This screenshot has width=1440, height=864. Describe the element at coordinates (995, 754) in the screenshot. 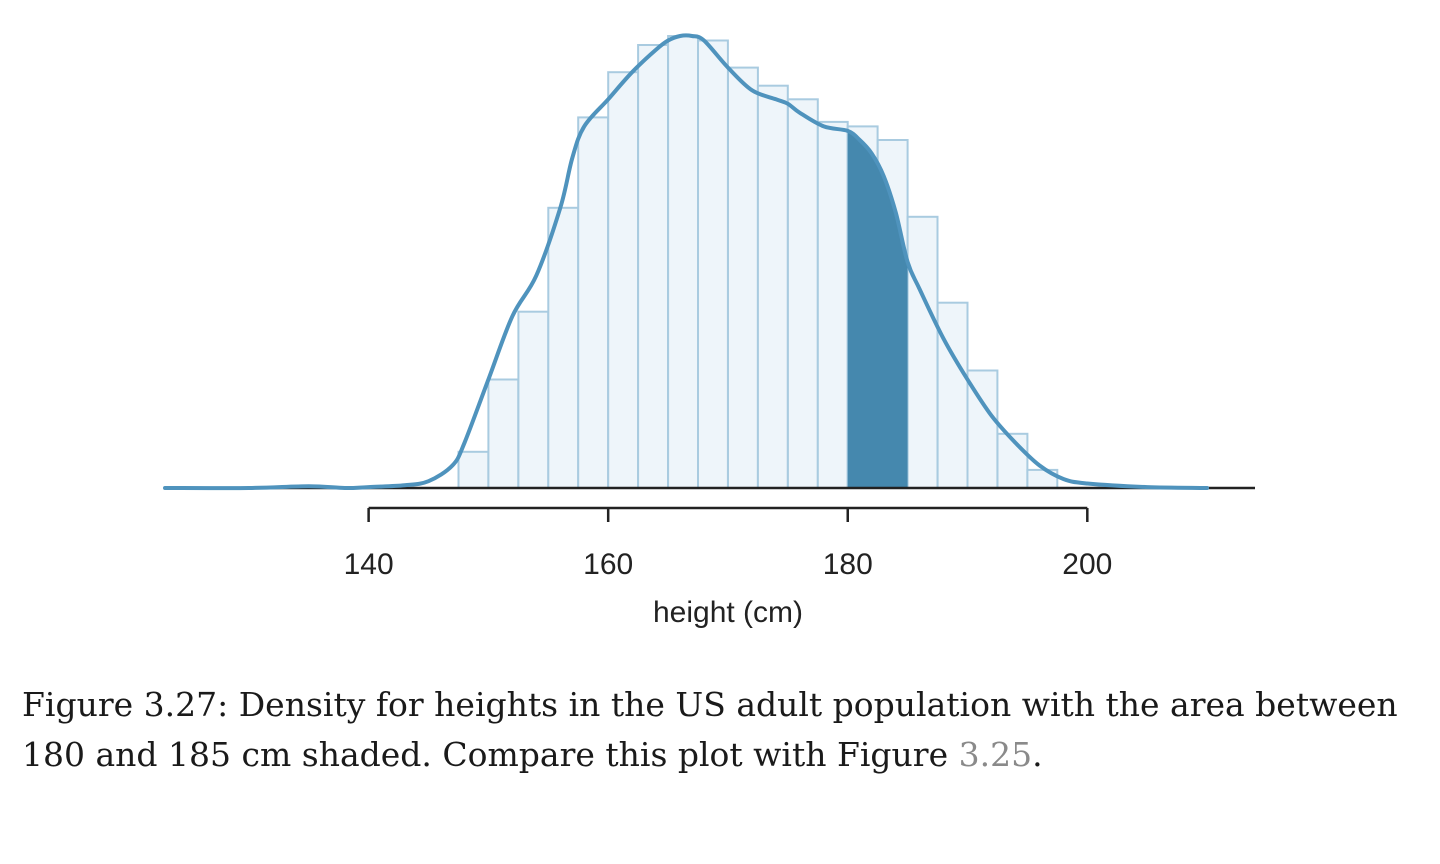

I see `figure-reference-link: 3.25` at that location.